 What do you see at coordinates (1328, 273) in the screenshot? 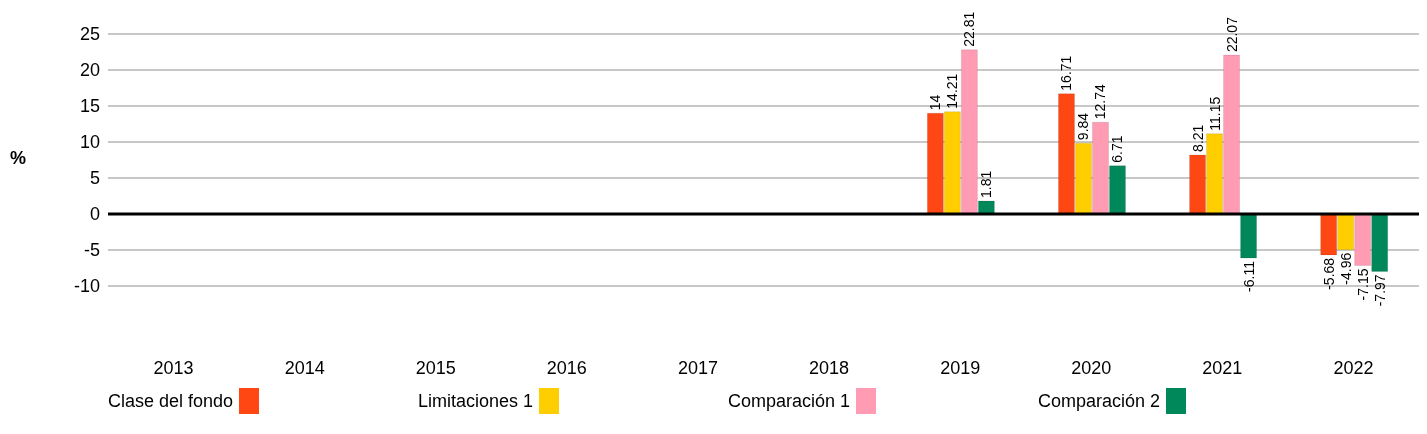
I see `data-label: -5.68` at bounding box center [1328, 273].